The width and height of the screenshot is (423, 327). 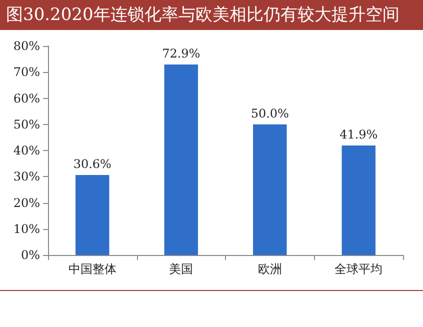 What do you see at coordinates (26, 72) in the screenshot?
I see `y-tick-label: 70%` at bounding box center [26, 72].